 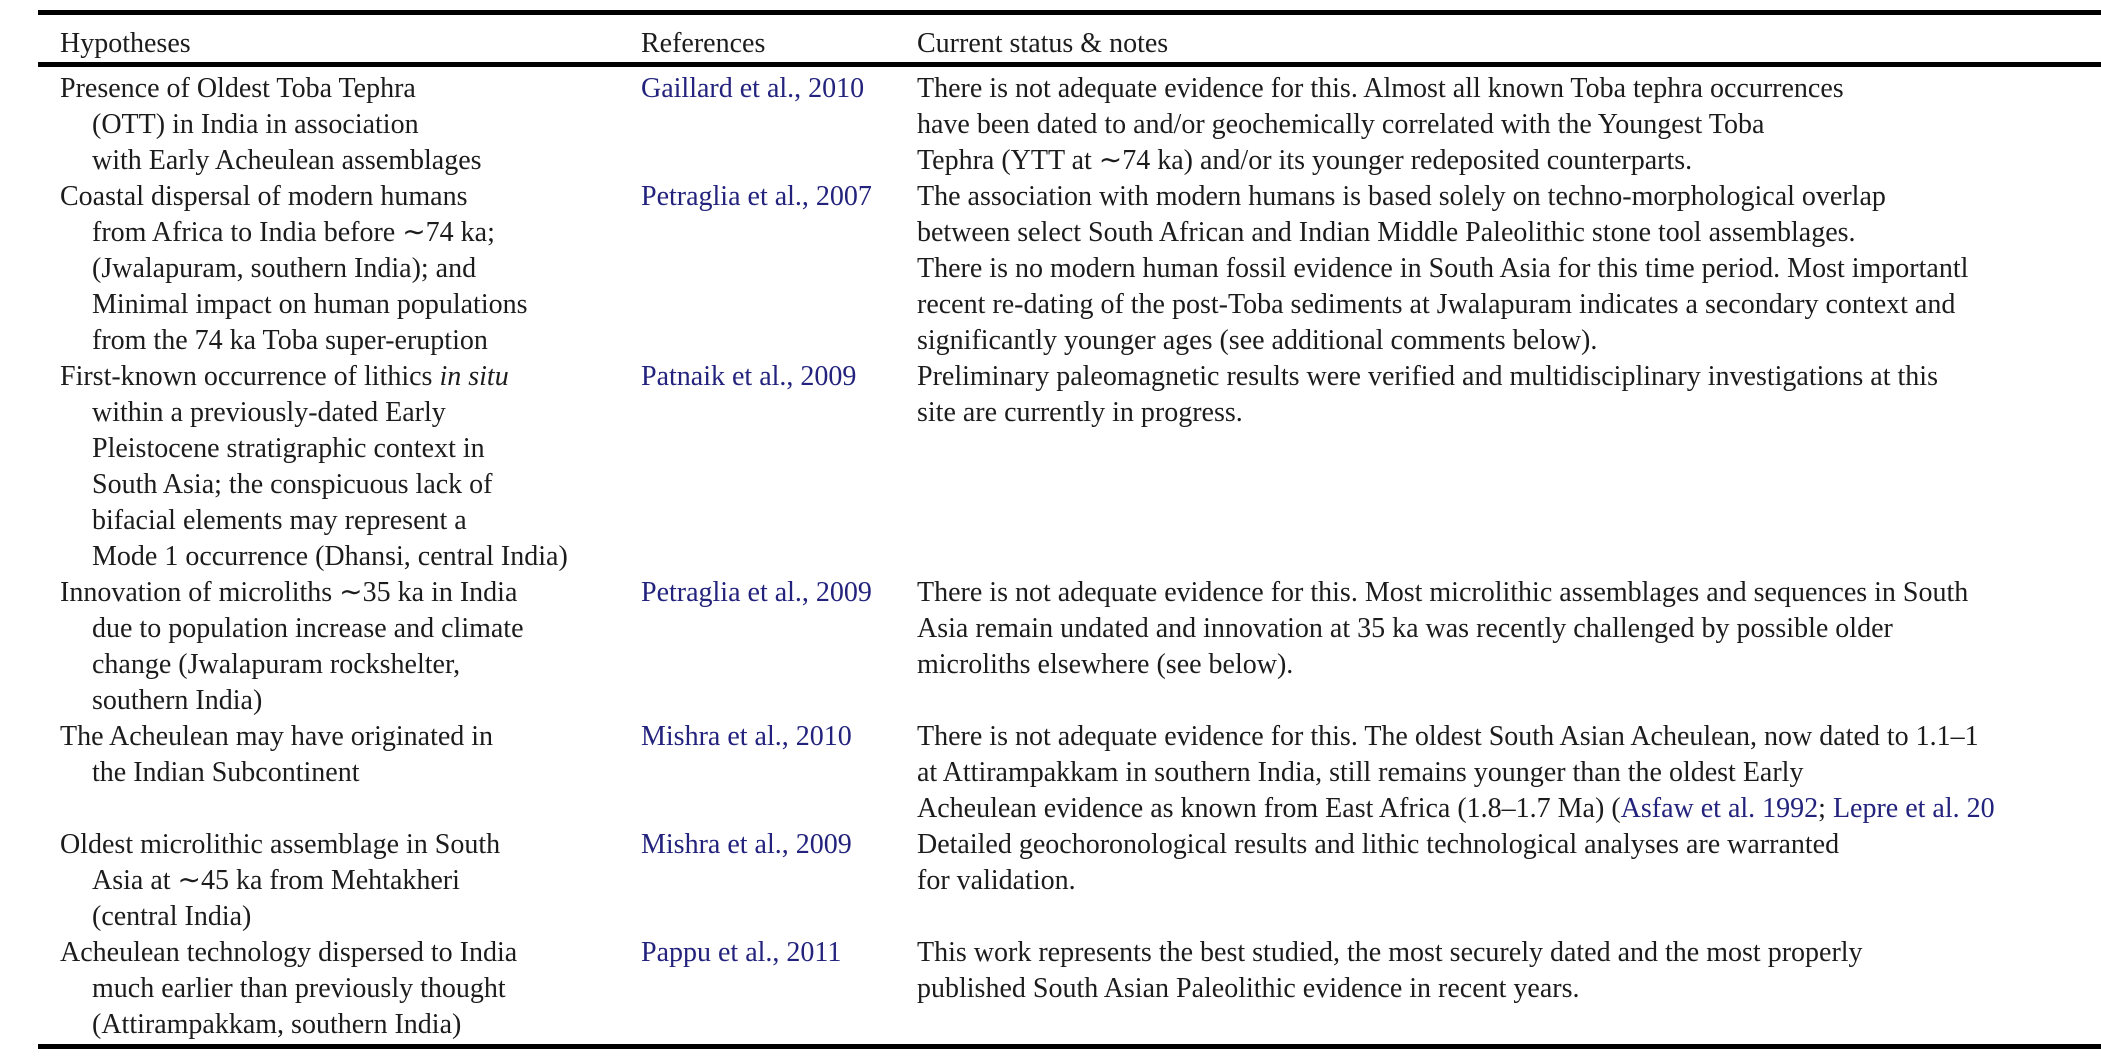 I want to click on reference-cell: Pappu et al., 2011, so click(x=779, y=953).